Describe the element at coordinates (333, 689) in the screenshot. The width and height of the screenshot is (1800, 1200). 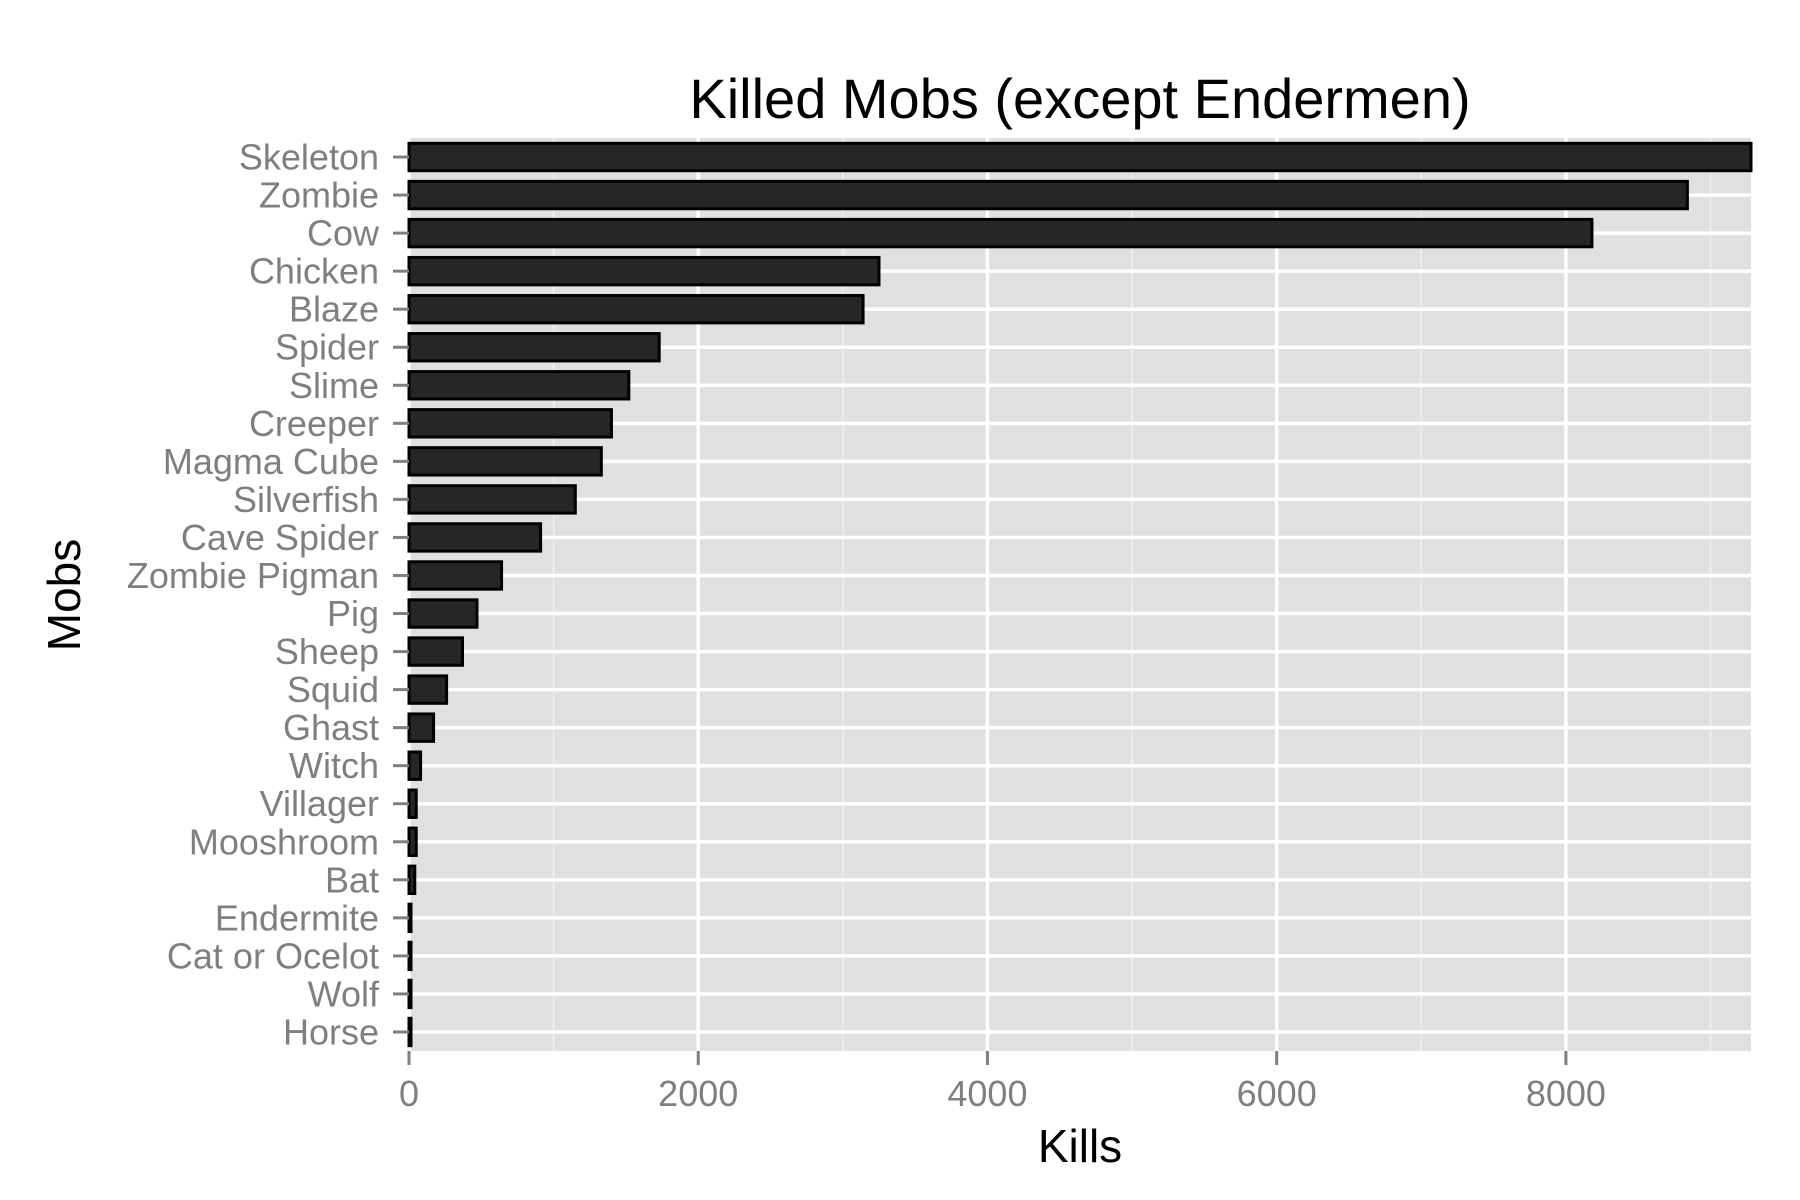
I see `y-tick-label: Squid` at that location.